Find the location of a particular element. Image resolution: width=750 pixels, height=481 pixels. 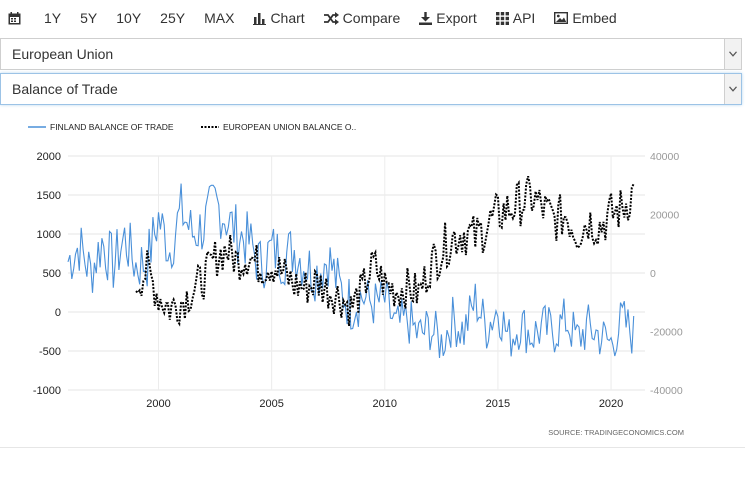

toolbar-label: Export is located at coordinates (456, 18).